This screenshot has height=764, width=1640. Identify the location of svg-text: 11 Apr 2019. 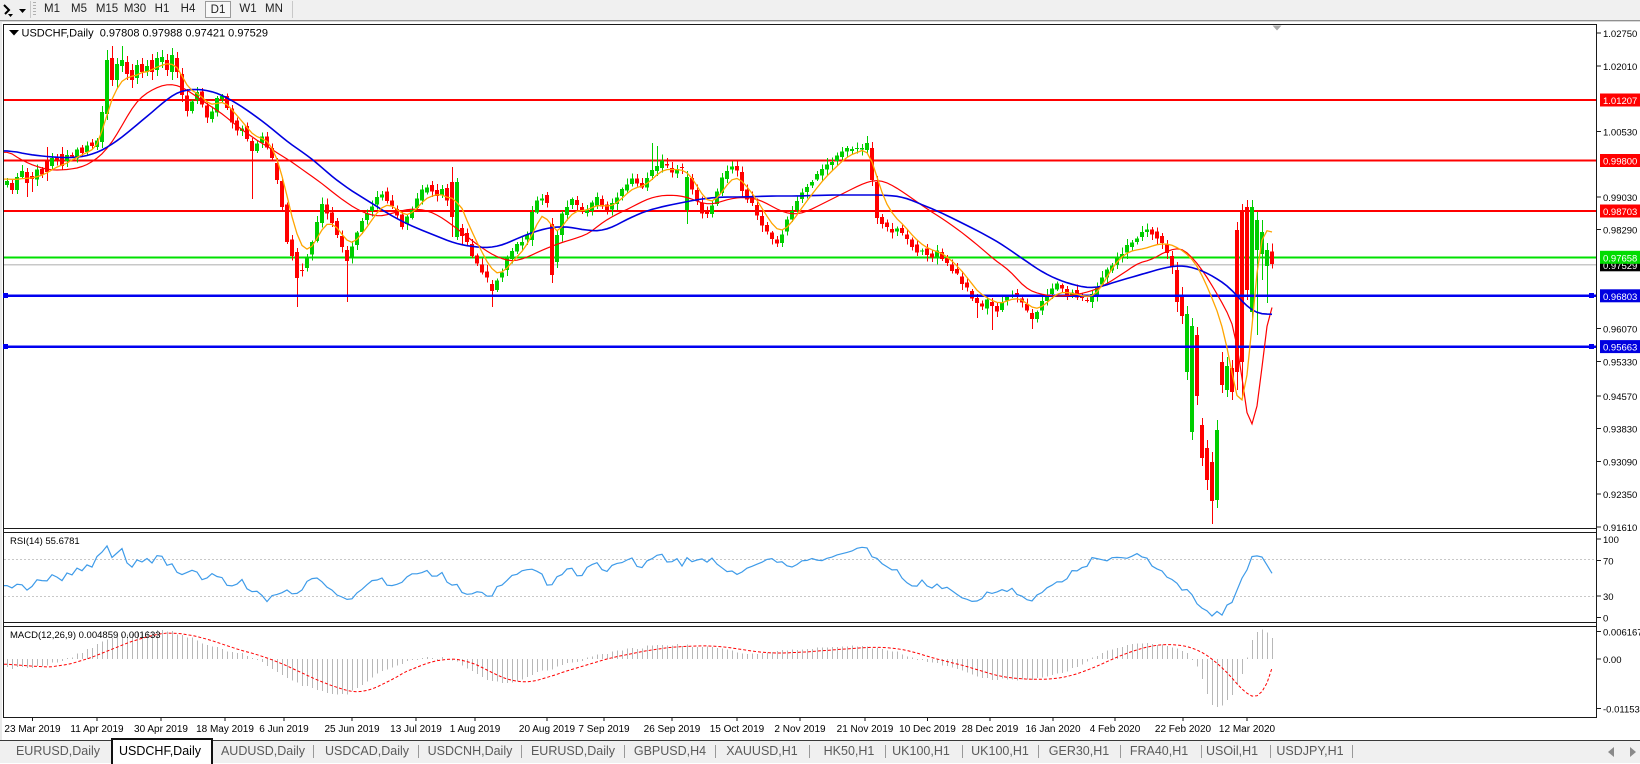
(97, 729).